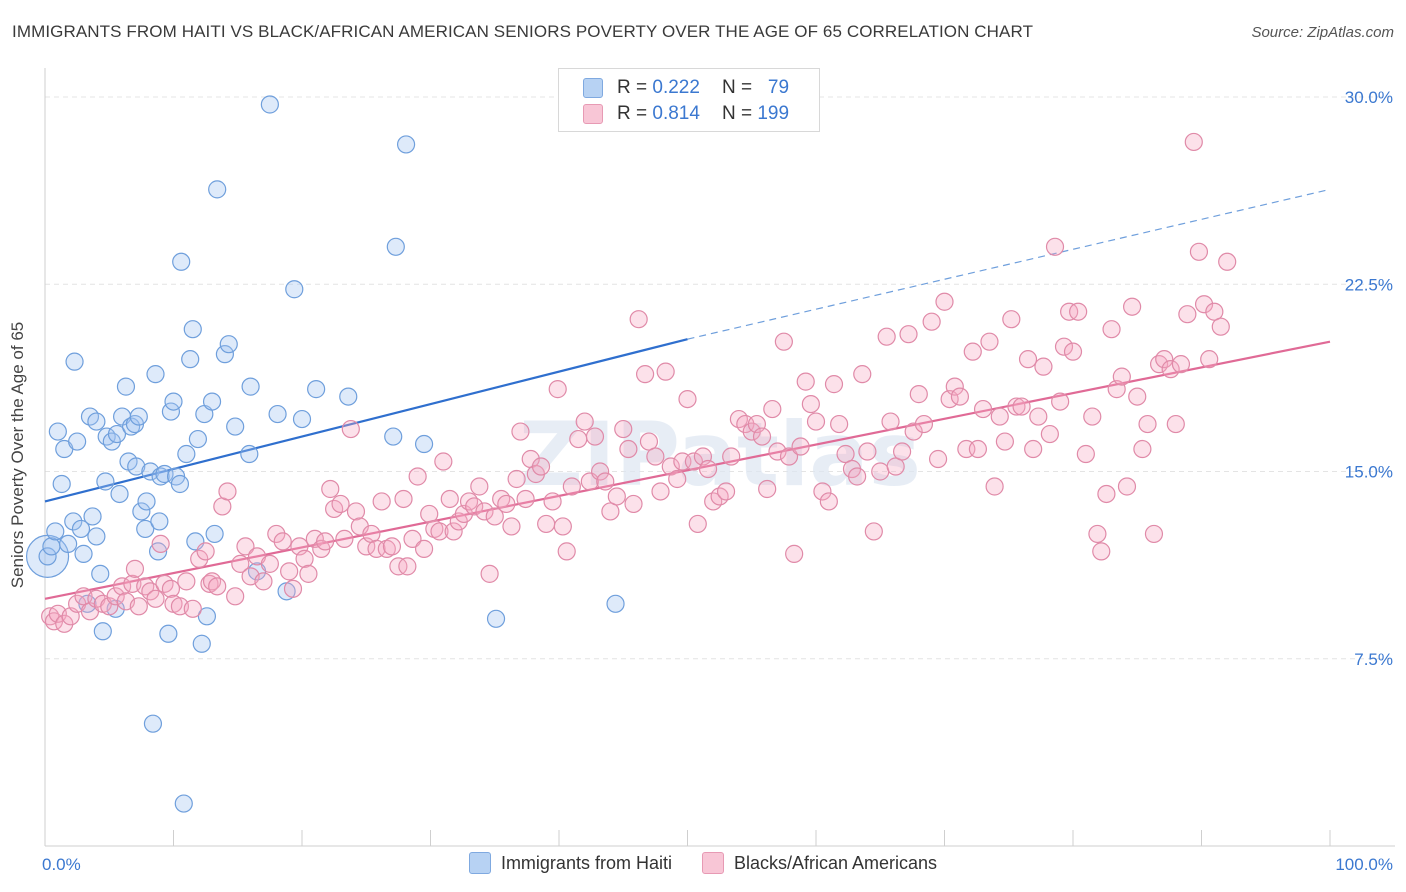 This screenshot has width=1406, height=892. I want to click on legend-row-haiti: R = 0.222 N = 79, so click(686, 88).